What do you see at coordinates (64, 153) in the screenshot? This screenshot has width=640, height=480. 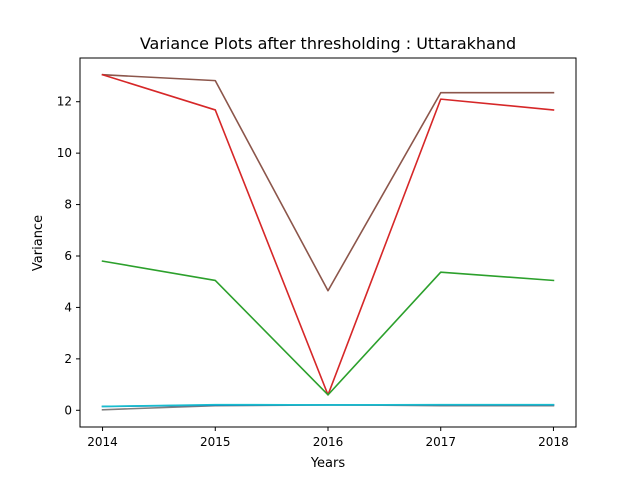 I see `y-tick-label: 10` at bounding box center [64, 153].